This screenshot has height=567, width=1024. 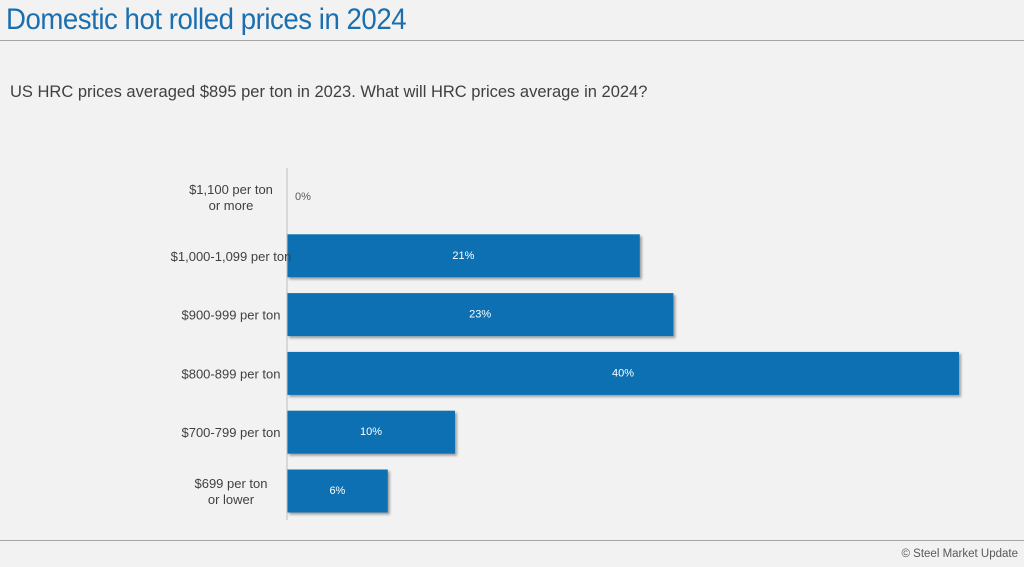 What do you see at coordinates (512, 40) in the screenshot?
I see `title-divider` at bounding box center [512, 40].